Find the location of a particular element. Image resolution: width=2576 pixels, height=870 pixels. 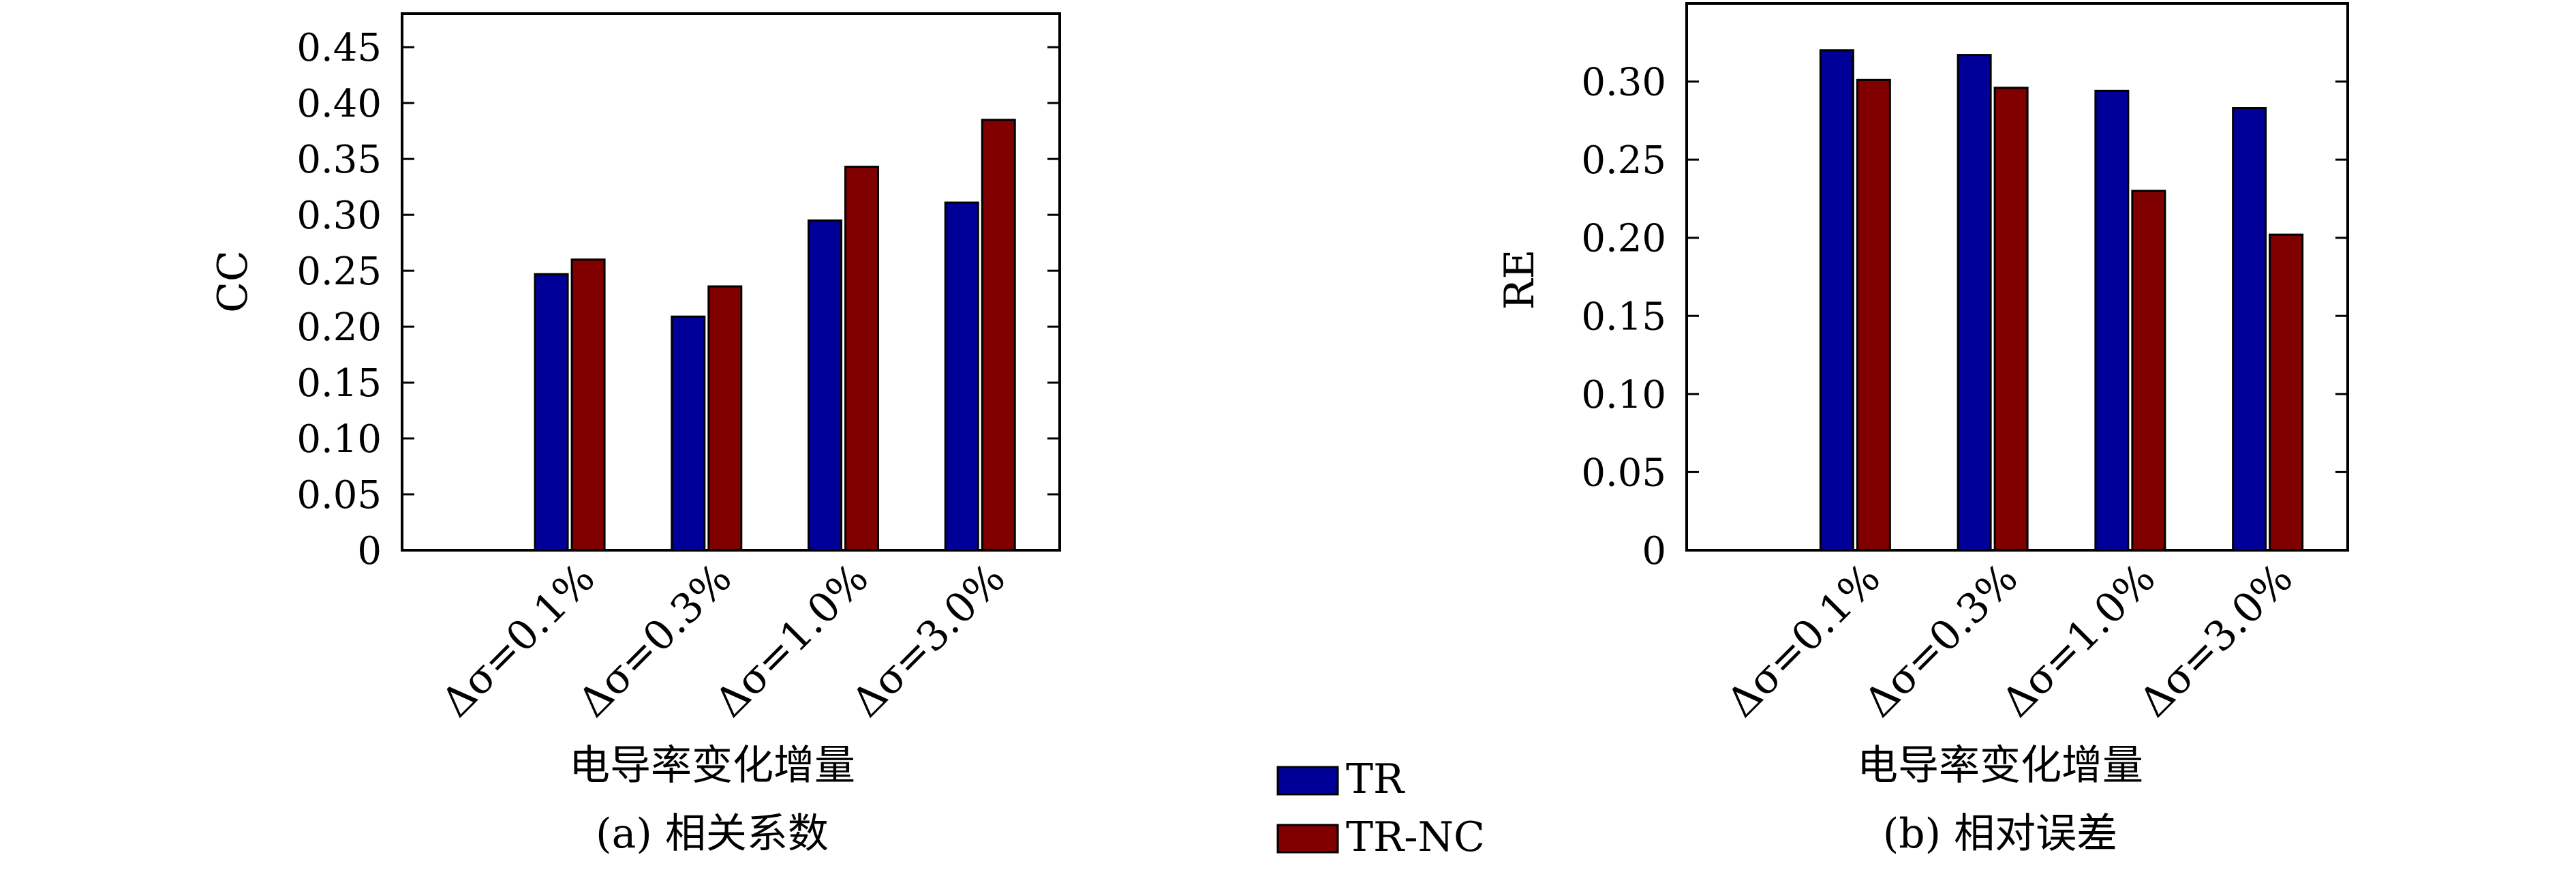

legend-label-trnc: TR-NC is located at coordinates (1415, 837).